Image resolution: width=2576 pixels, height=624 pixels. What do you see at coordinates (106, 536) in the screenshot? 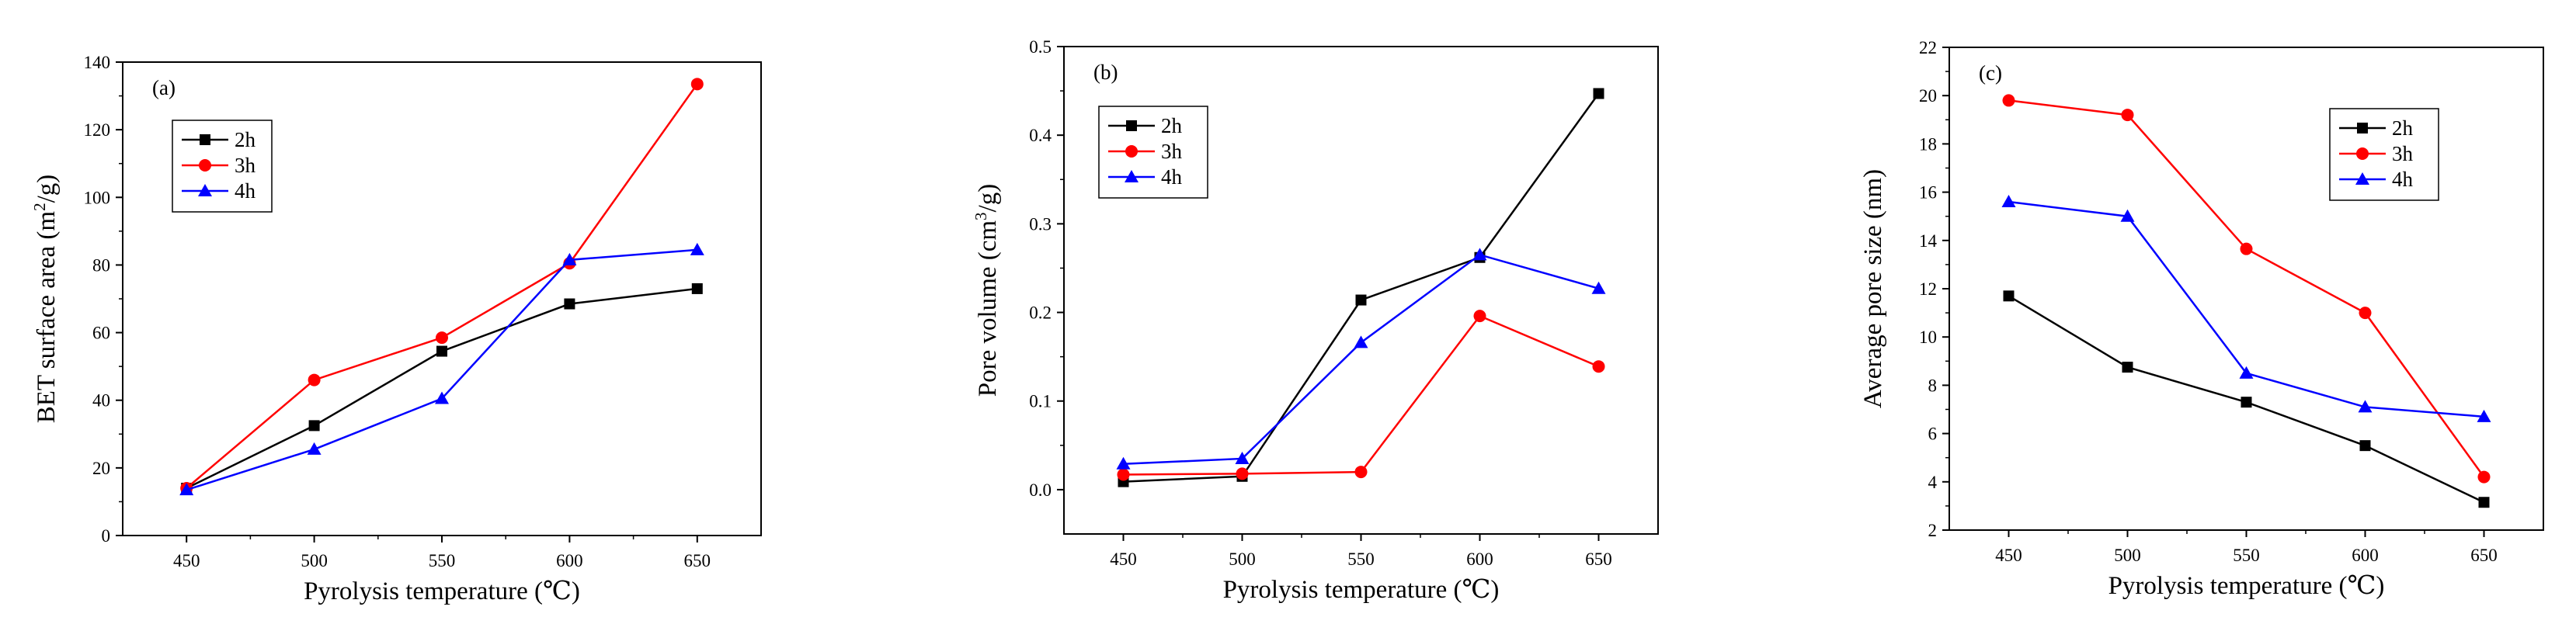
I see `y-tick-label: 0` at bounding box center [106, 536].